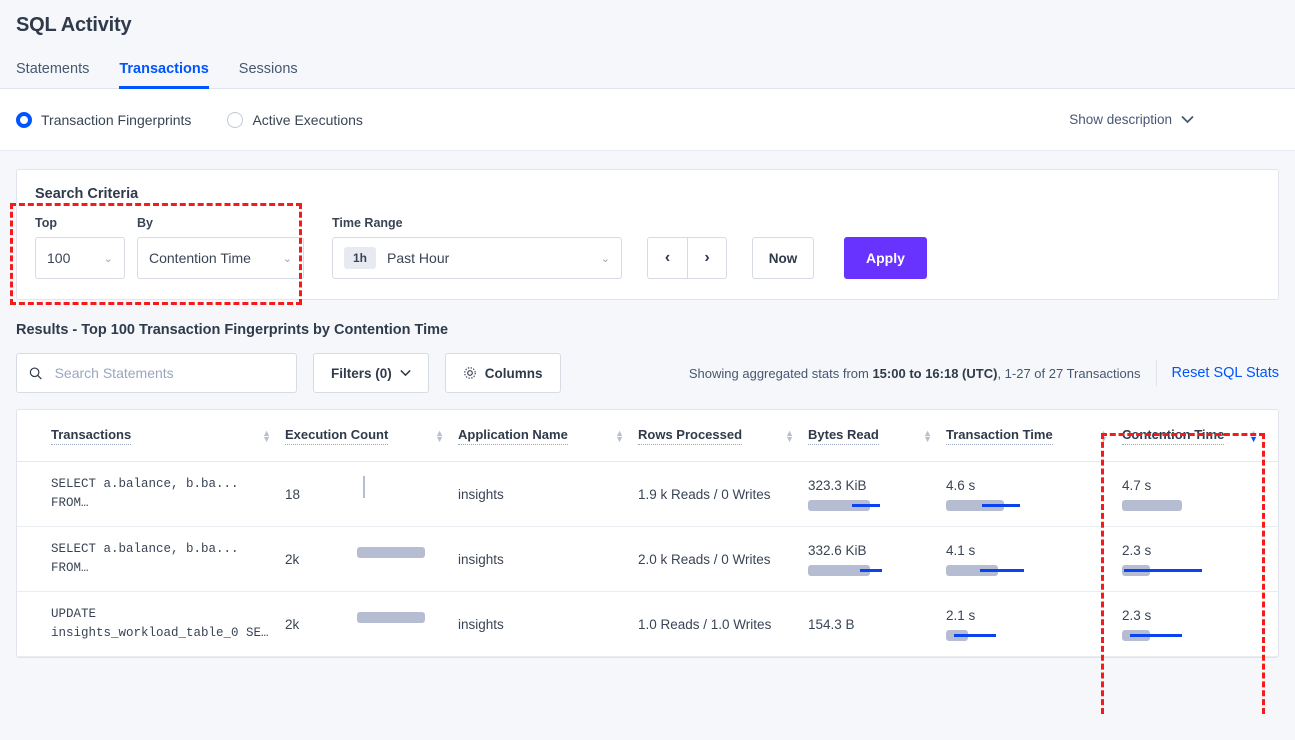 This screenshot has height=740, width=1295. I want to click on time-range-pill: 1h, so click(360, 258).